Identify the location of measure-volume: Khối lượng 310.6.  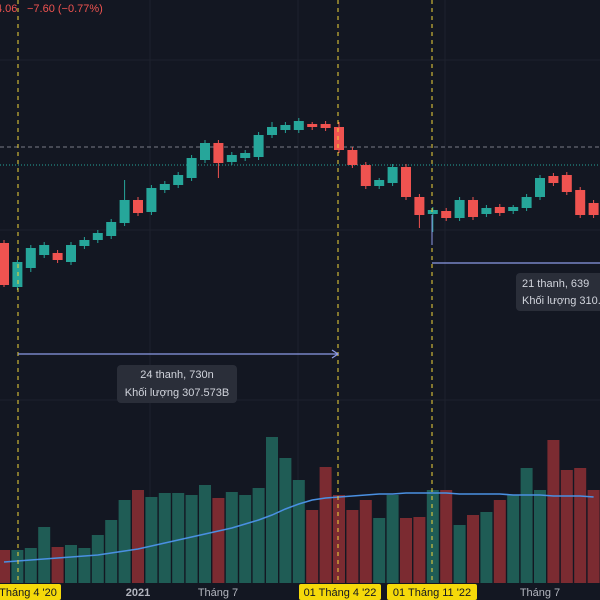
(561, 301).